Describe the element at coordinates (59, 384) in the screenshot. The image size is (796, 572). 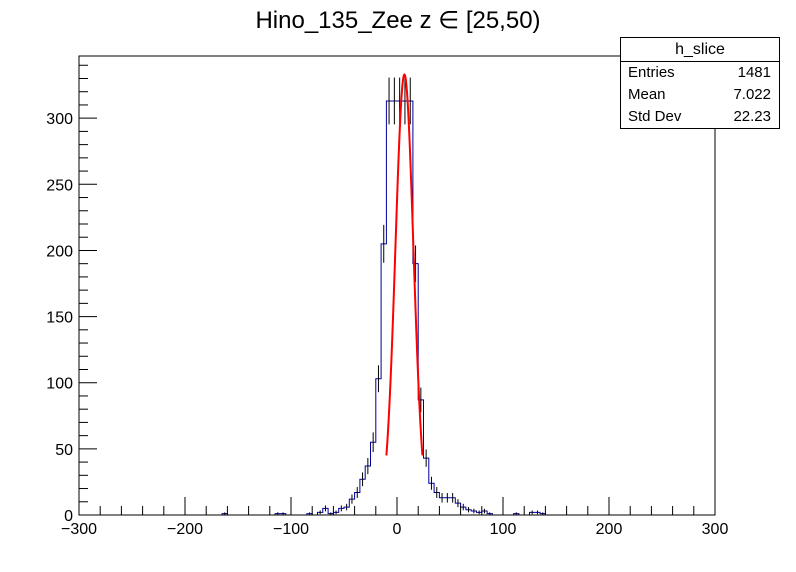
I see `y-tick-label: 100` at that location.